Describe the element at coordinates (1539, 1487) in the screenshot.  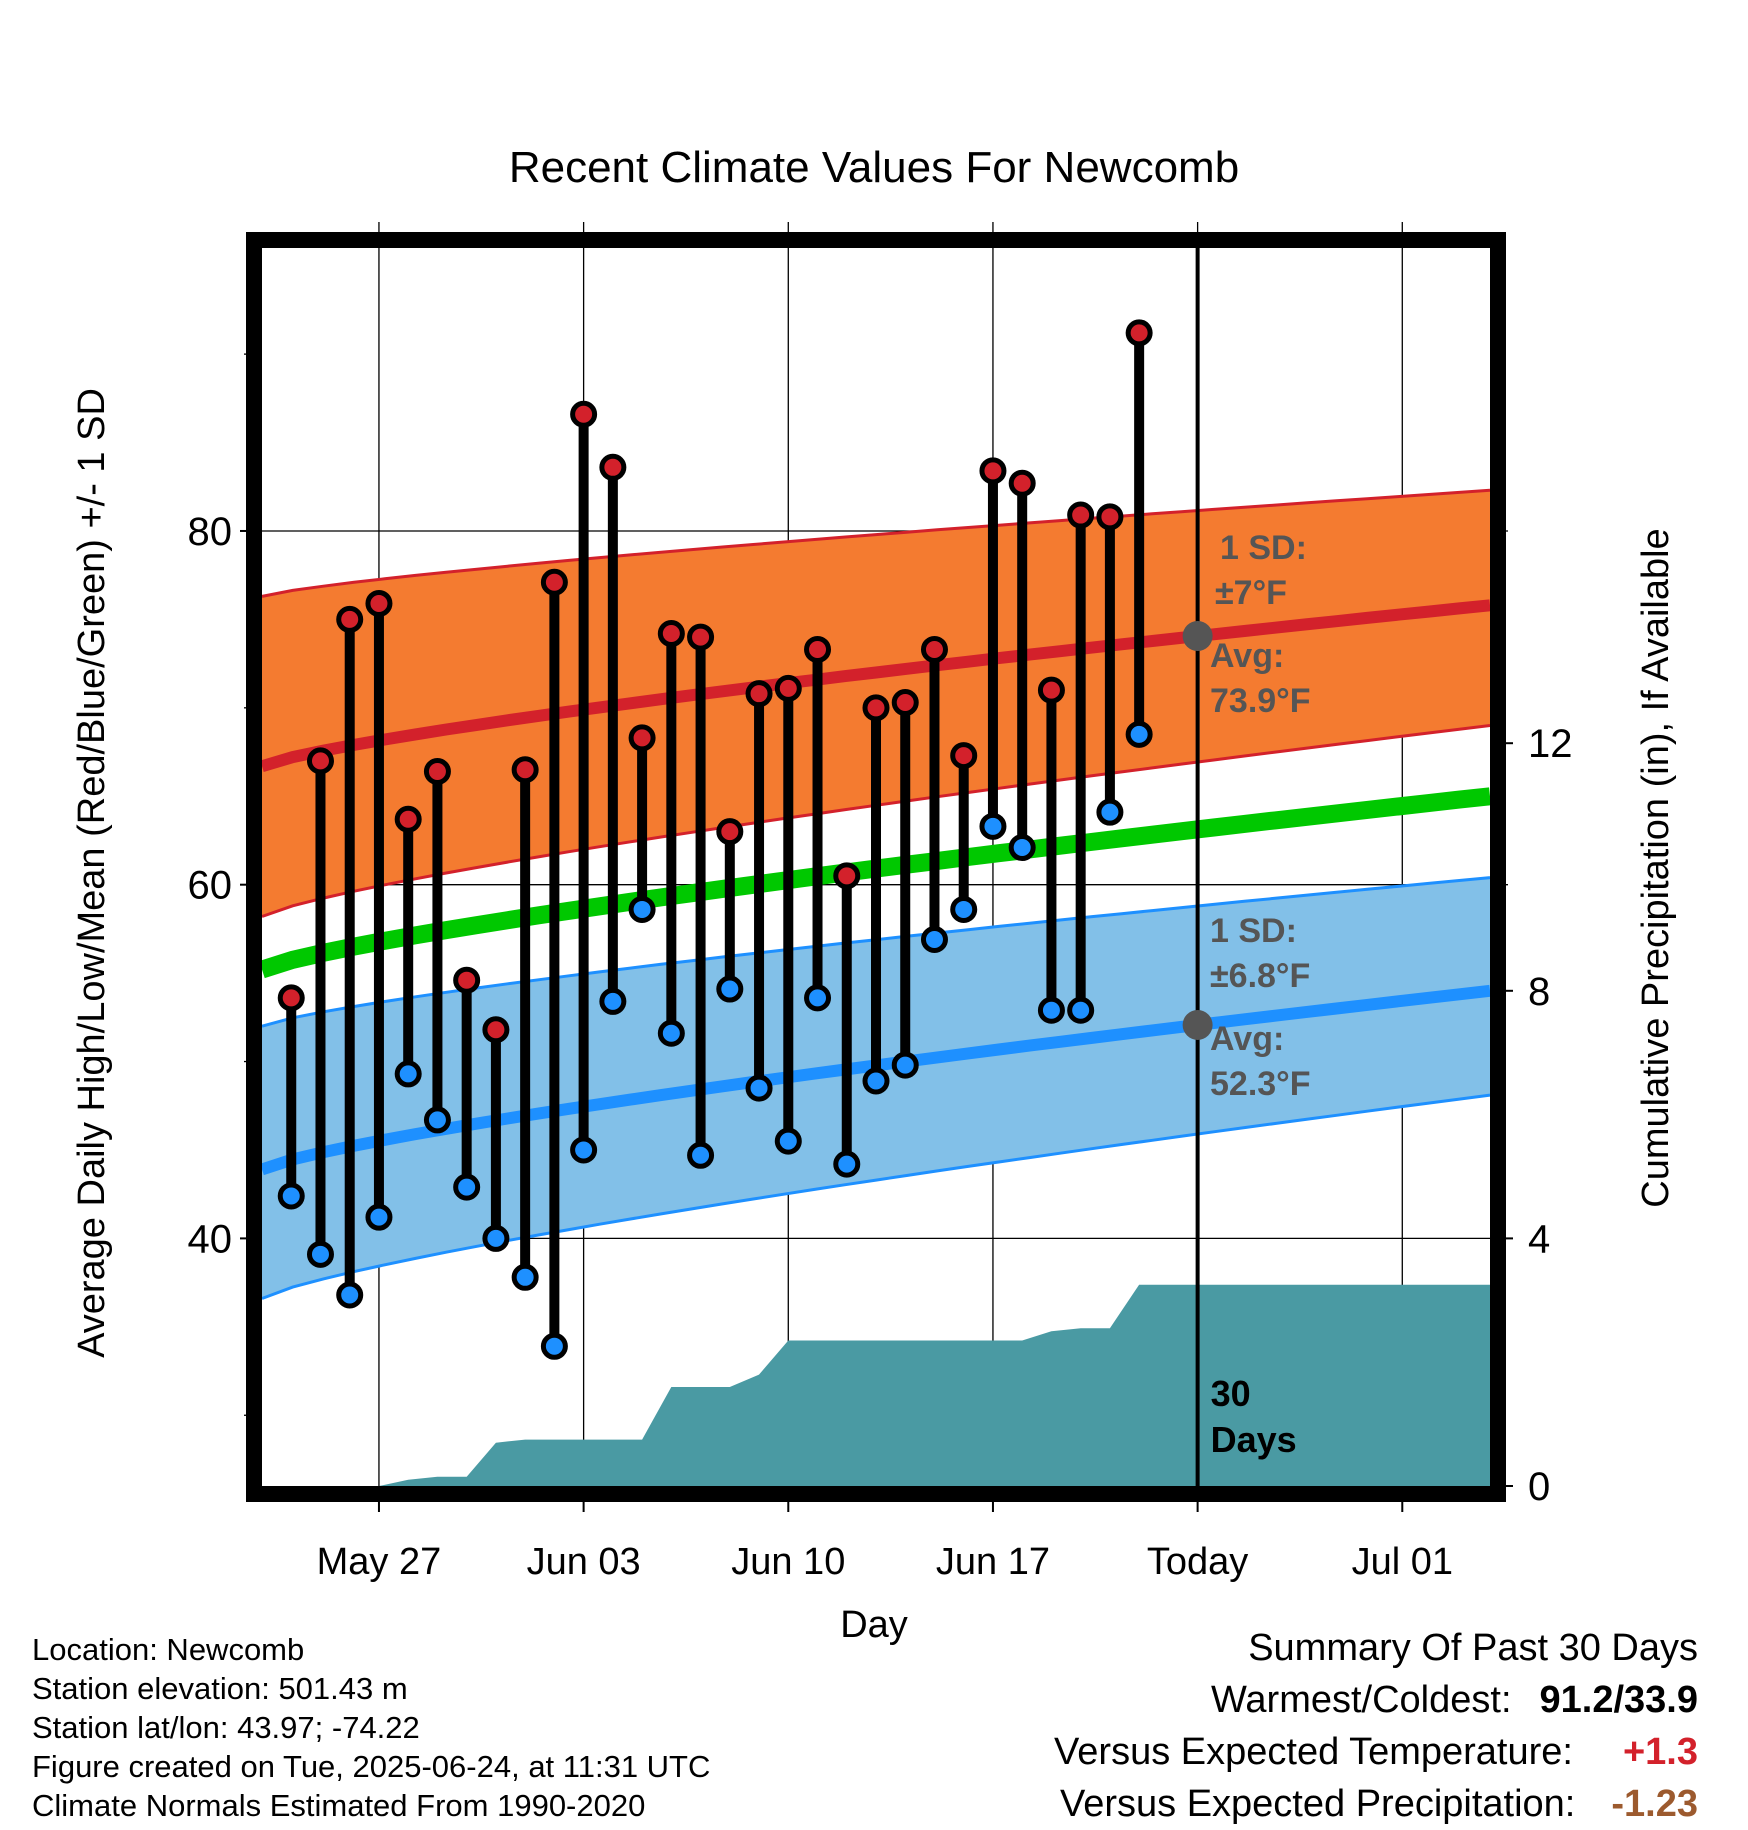
I see `y2-tick-label: 0` at that location.